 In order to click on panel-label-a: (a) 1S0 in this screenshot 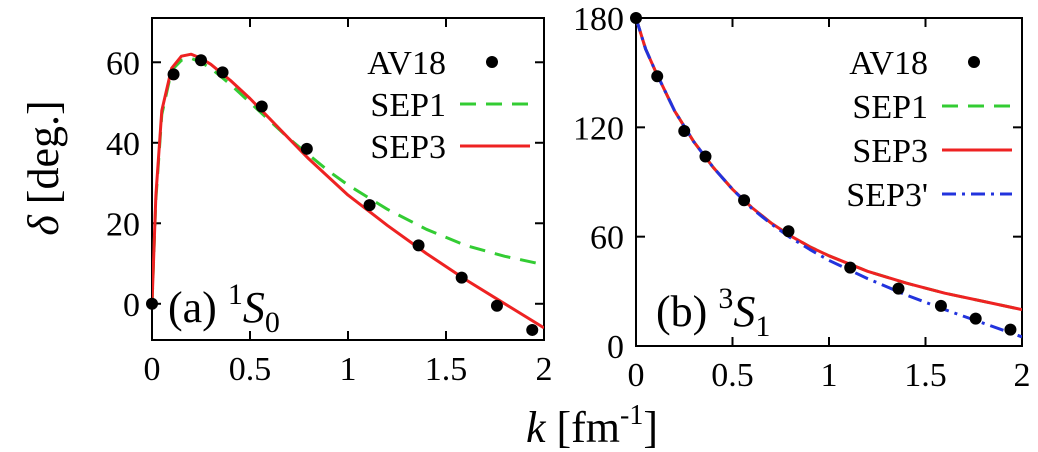, I will do `click(224, 308)`.